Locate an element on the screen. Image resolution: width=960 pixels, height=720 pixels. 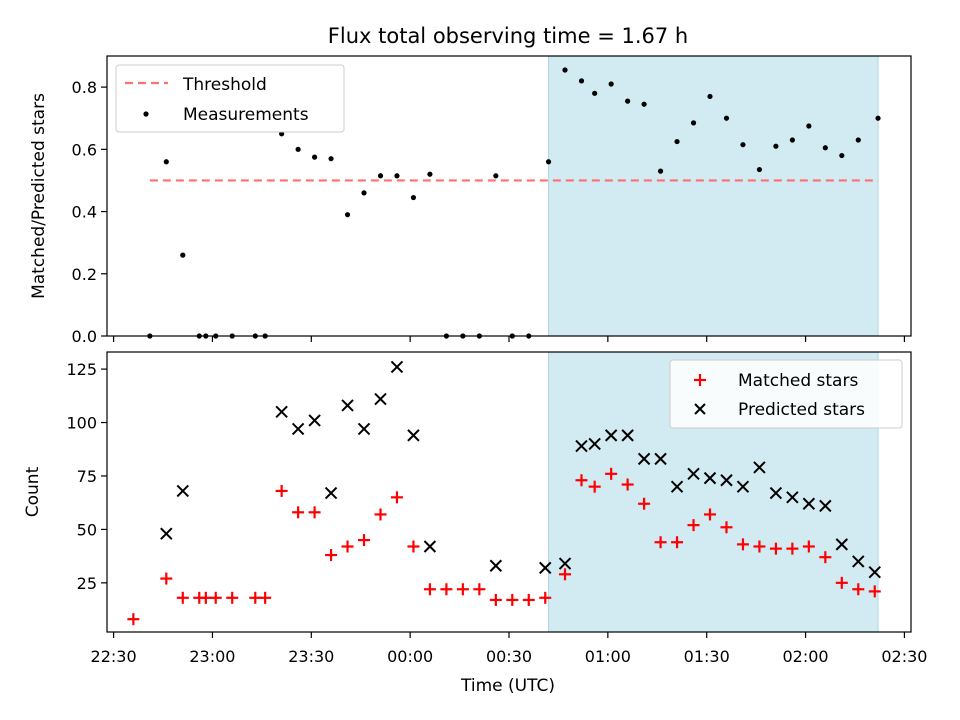
bottom-legend-box is located at coordinates (786, 394).